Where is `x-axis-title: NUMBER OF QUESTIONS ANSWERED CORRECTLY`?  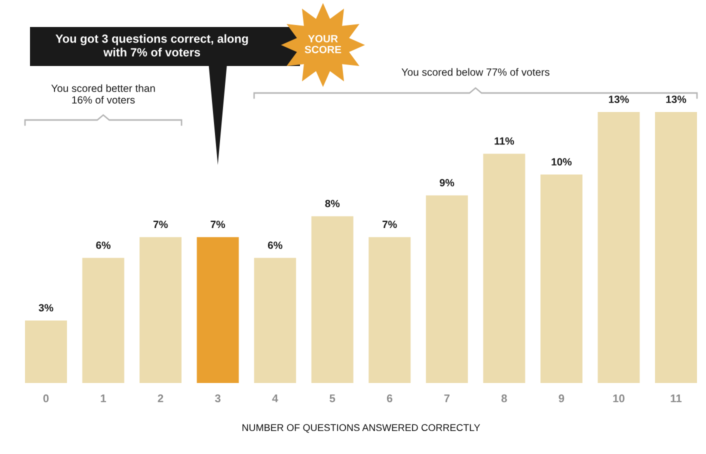
x-axis-title: NUMBER OF QUESTIONS ANSWERED CORRECTLY is located at coordinates (361, 428).